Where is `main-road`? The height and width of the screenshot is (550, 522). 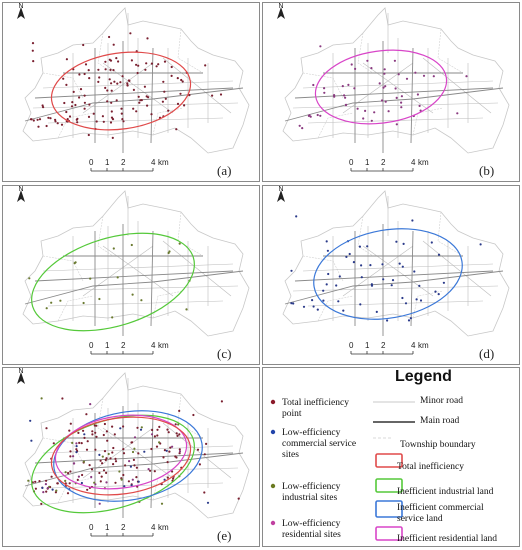 main-road is located at coordinates (134, 276).